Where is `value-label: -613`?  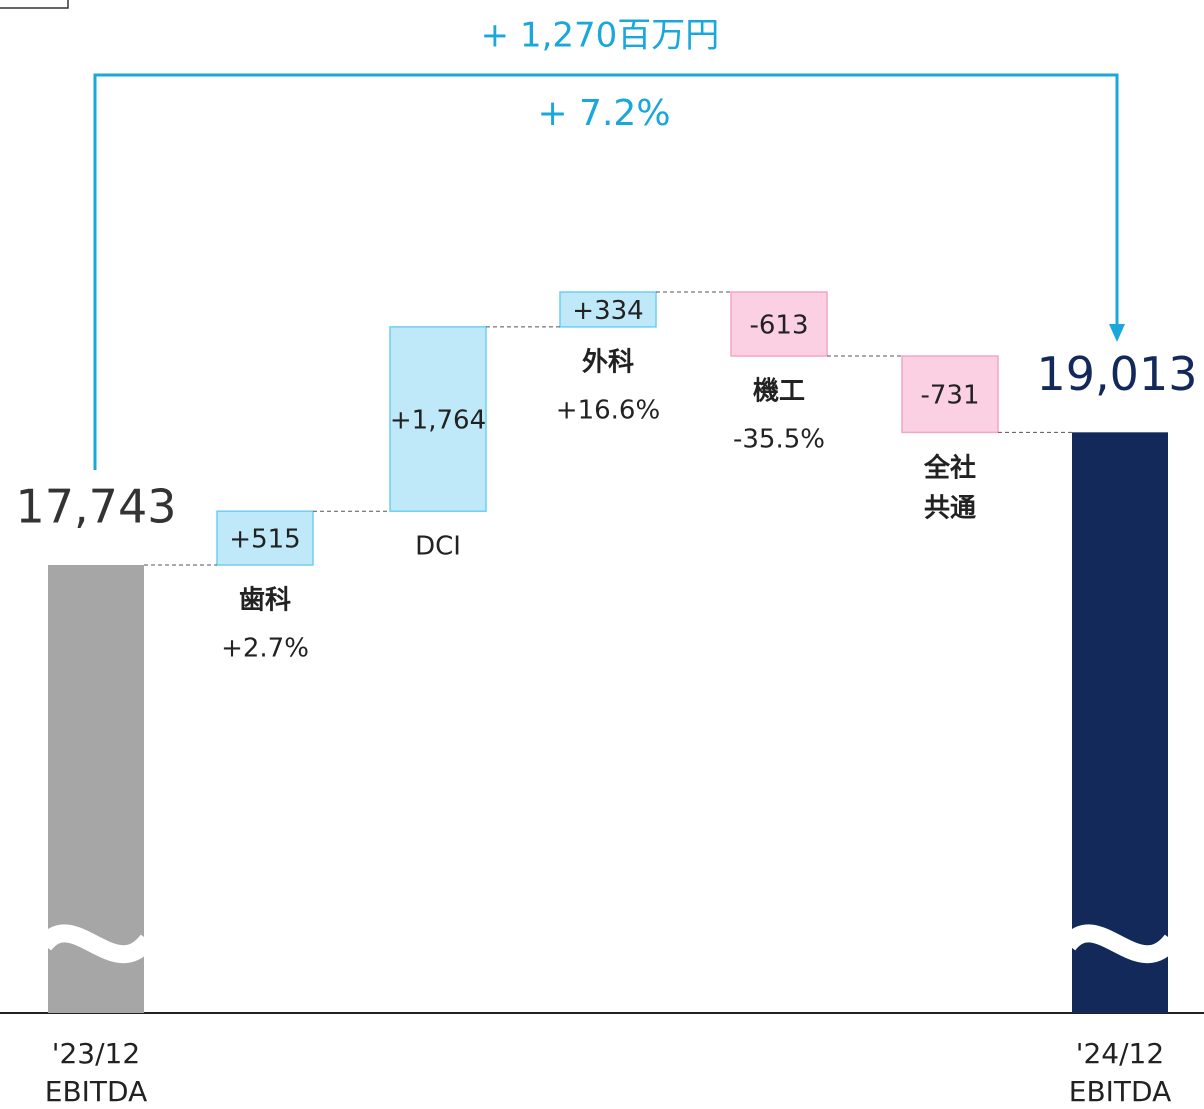
value-label: -613 is located at coordinates (778, 326).